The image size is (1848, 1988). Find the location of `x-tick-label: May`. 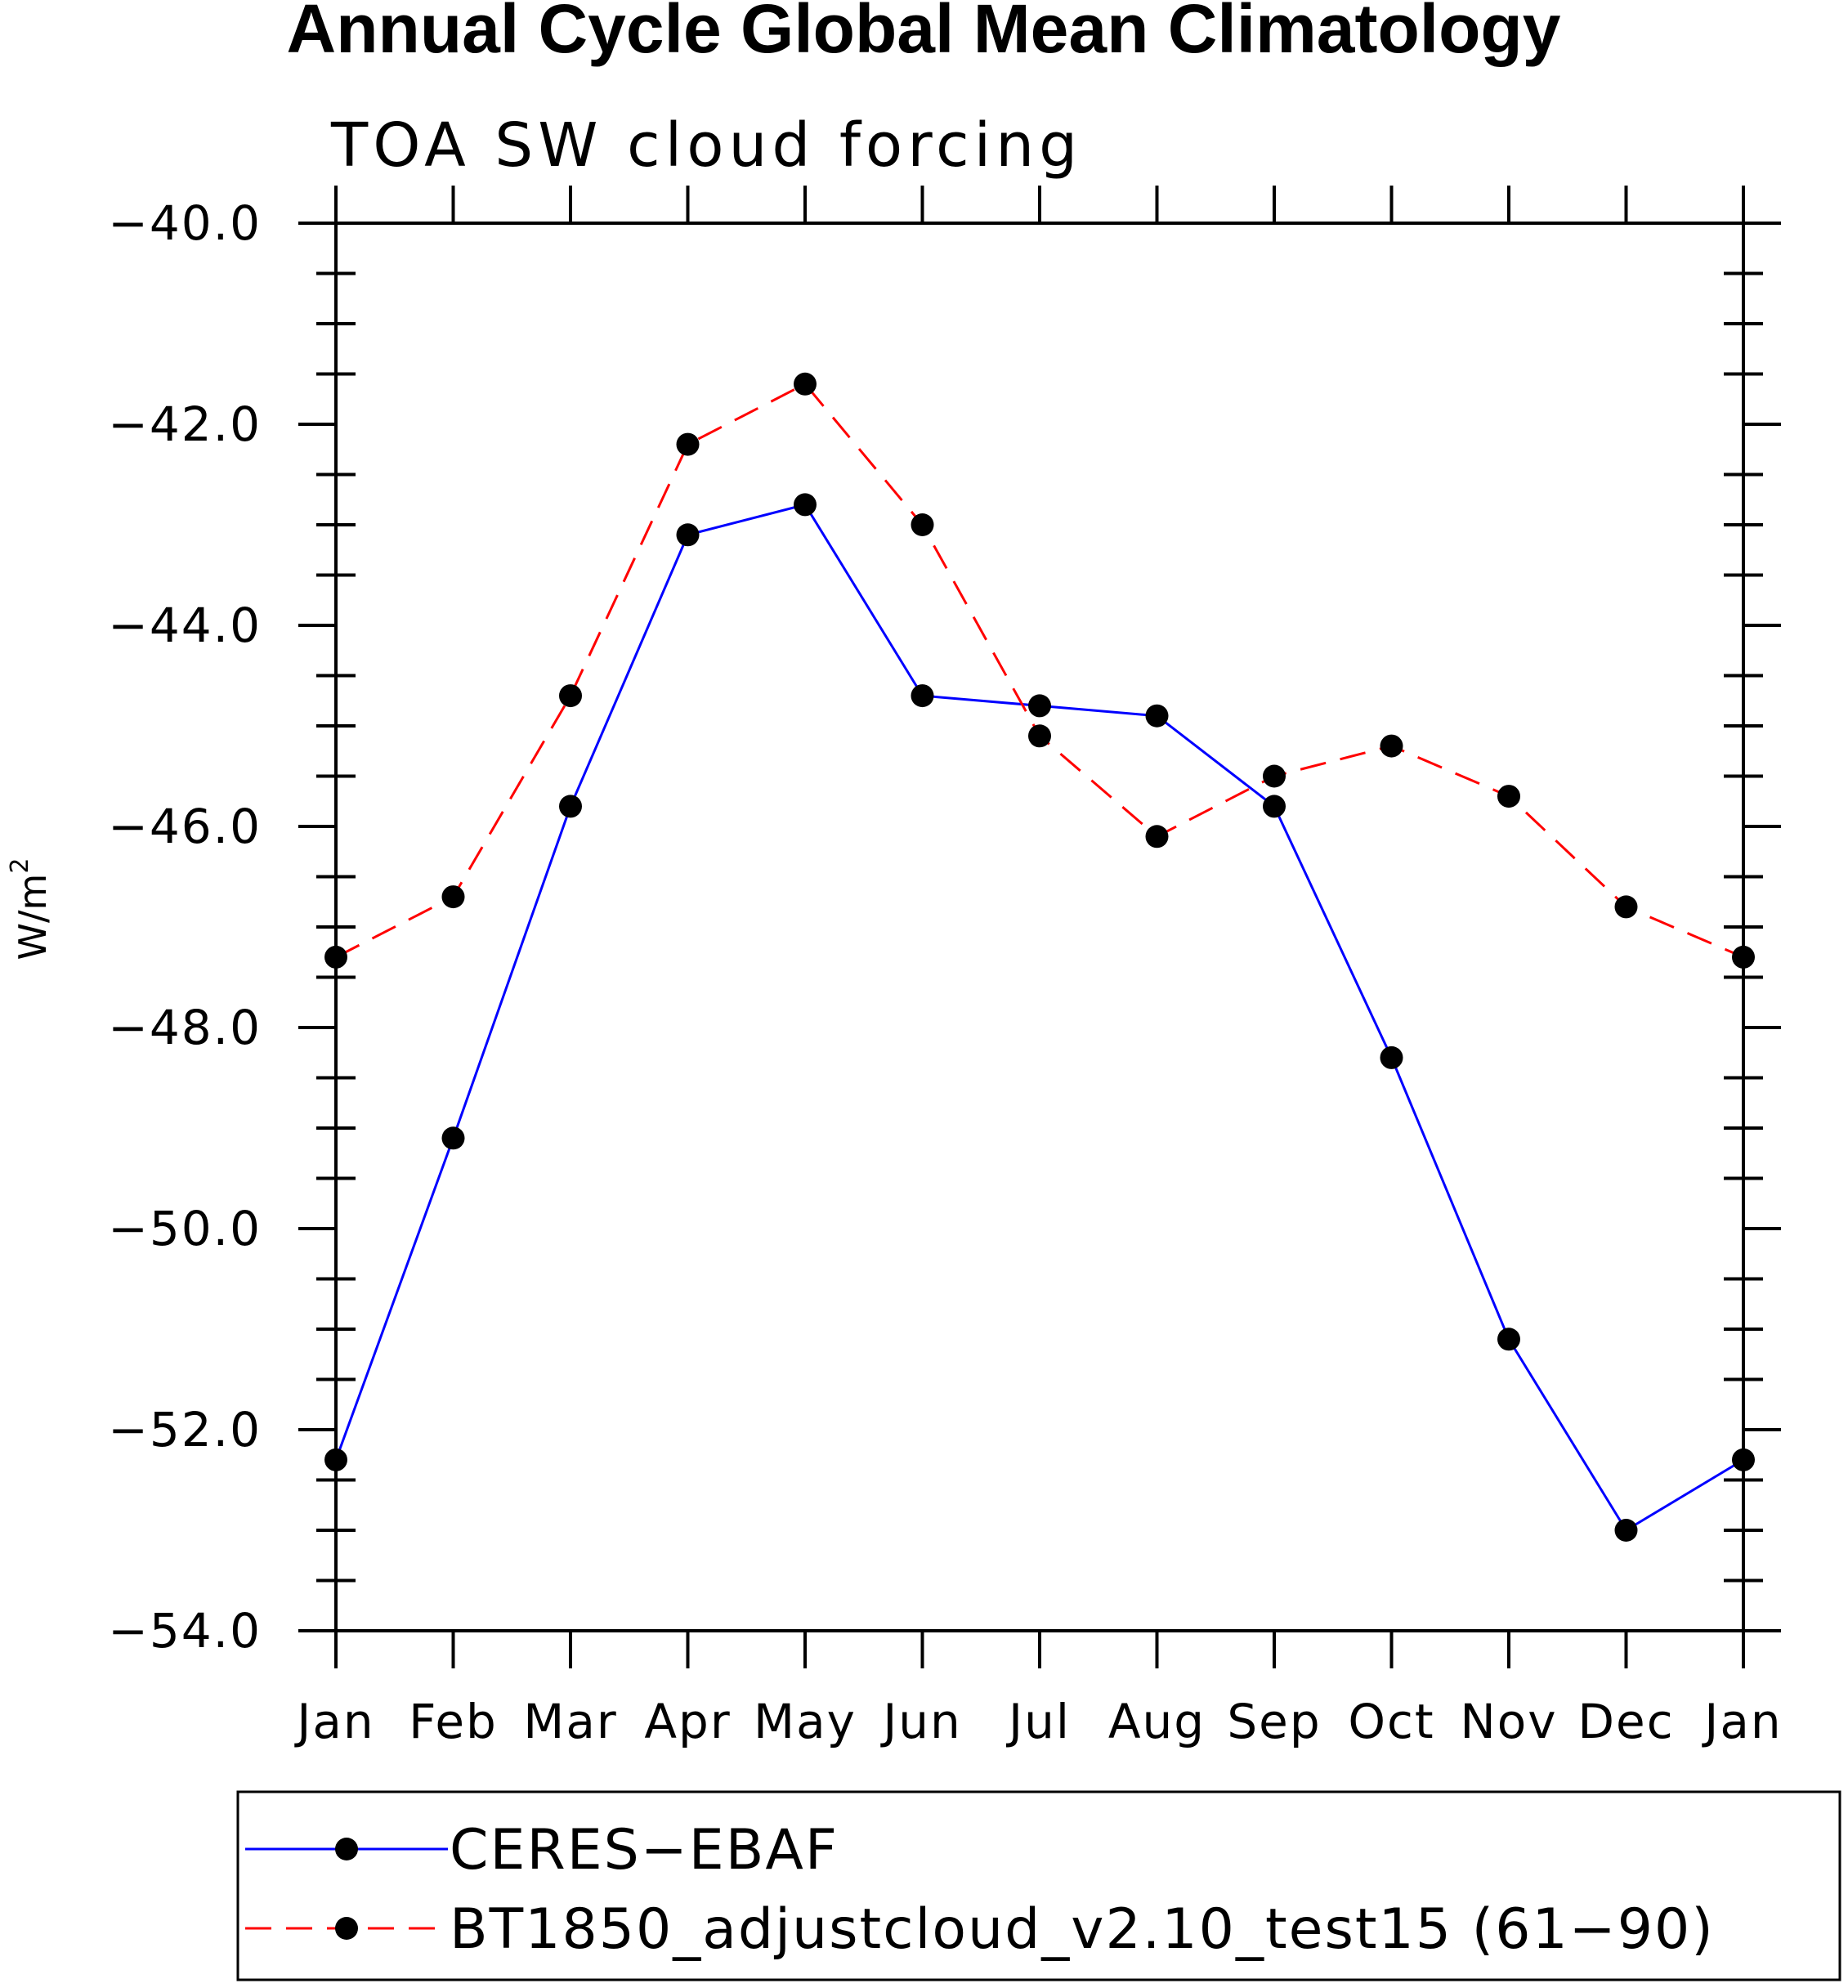

x-tick-label: May is located at coordinates (805, 1722).